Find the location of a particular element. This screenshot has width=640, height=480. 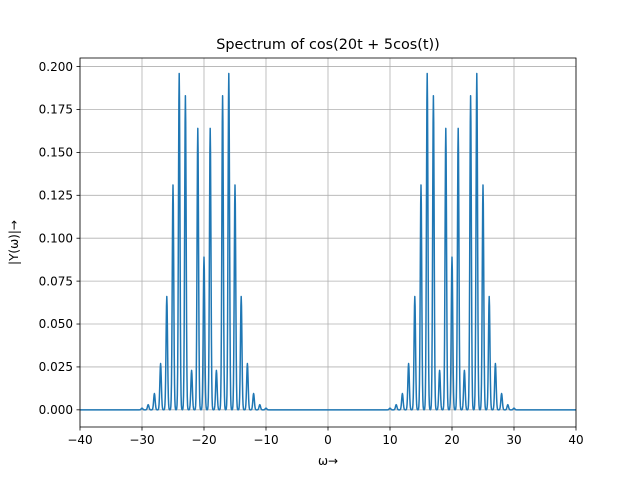

y-axis-label: |Y(ω)|→ is located at coordinates (14, 242).